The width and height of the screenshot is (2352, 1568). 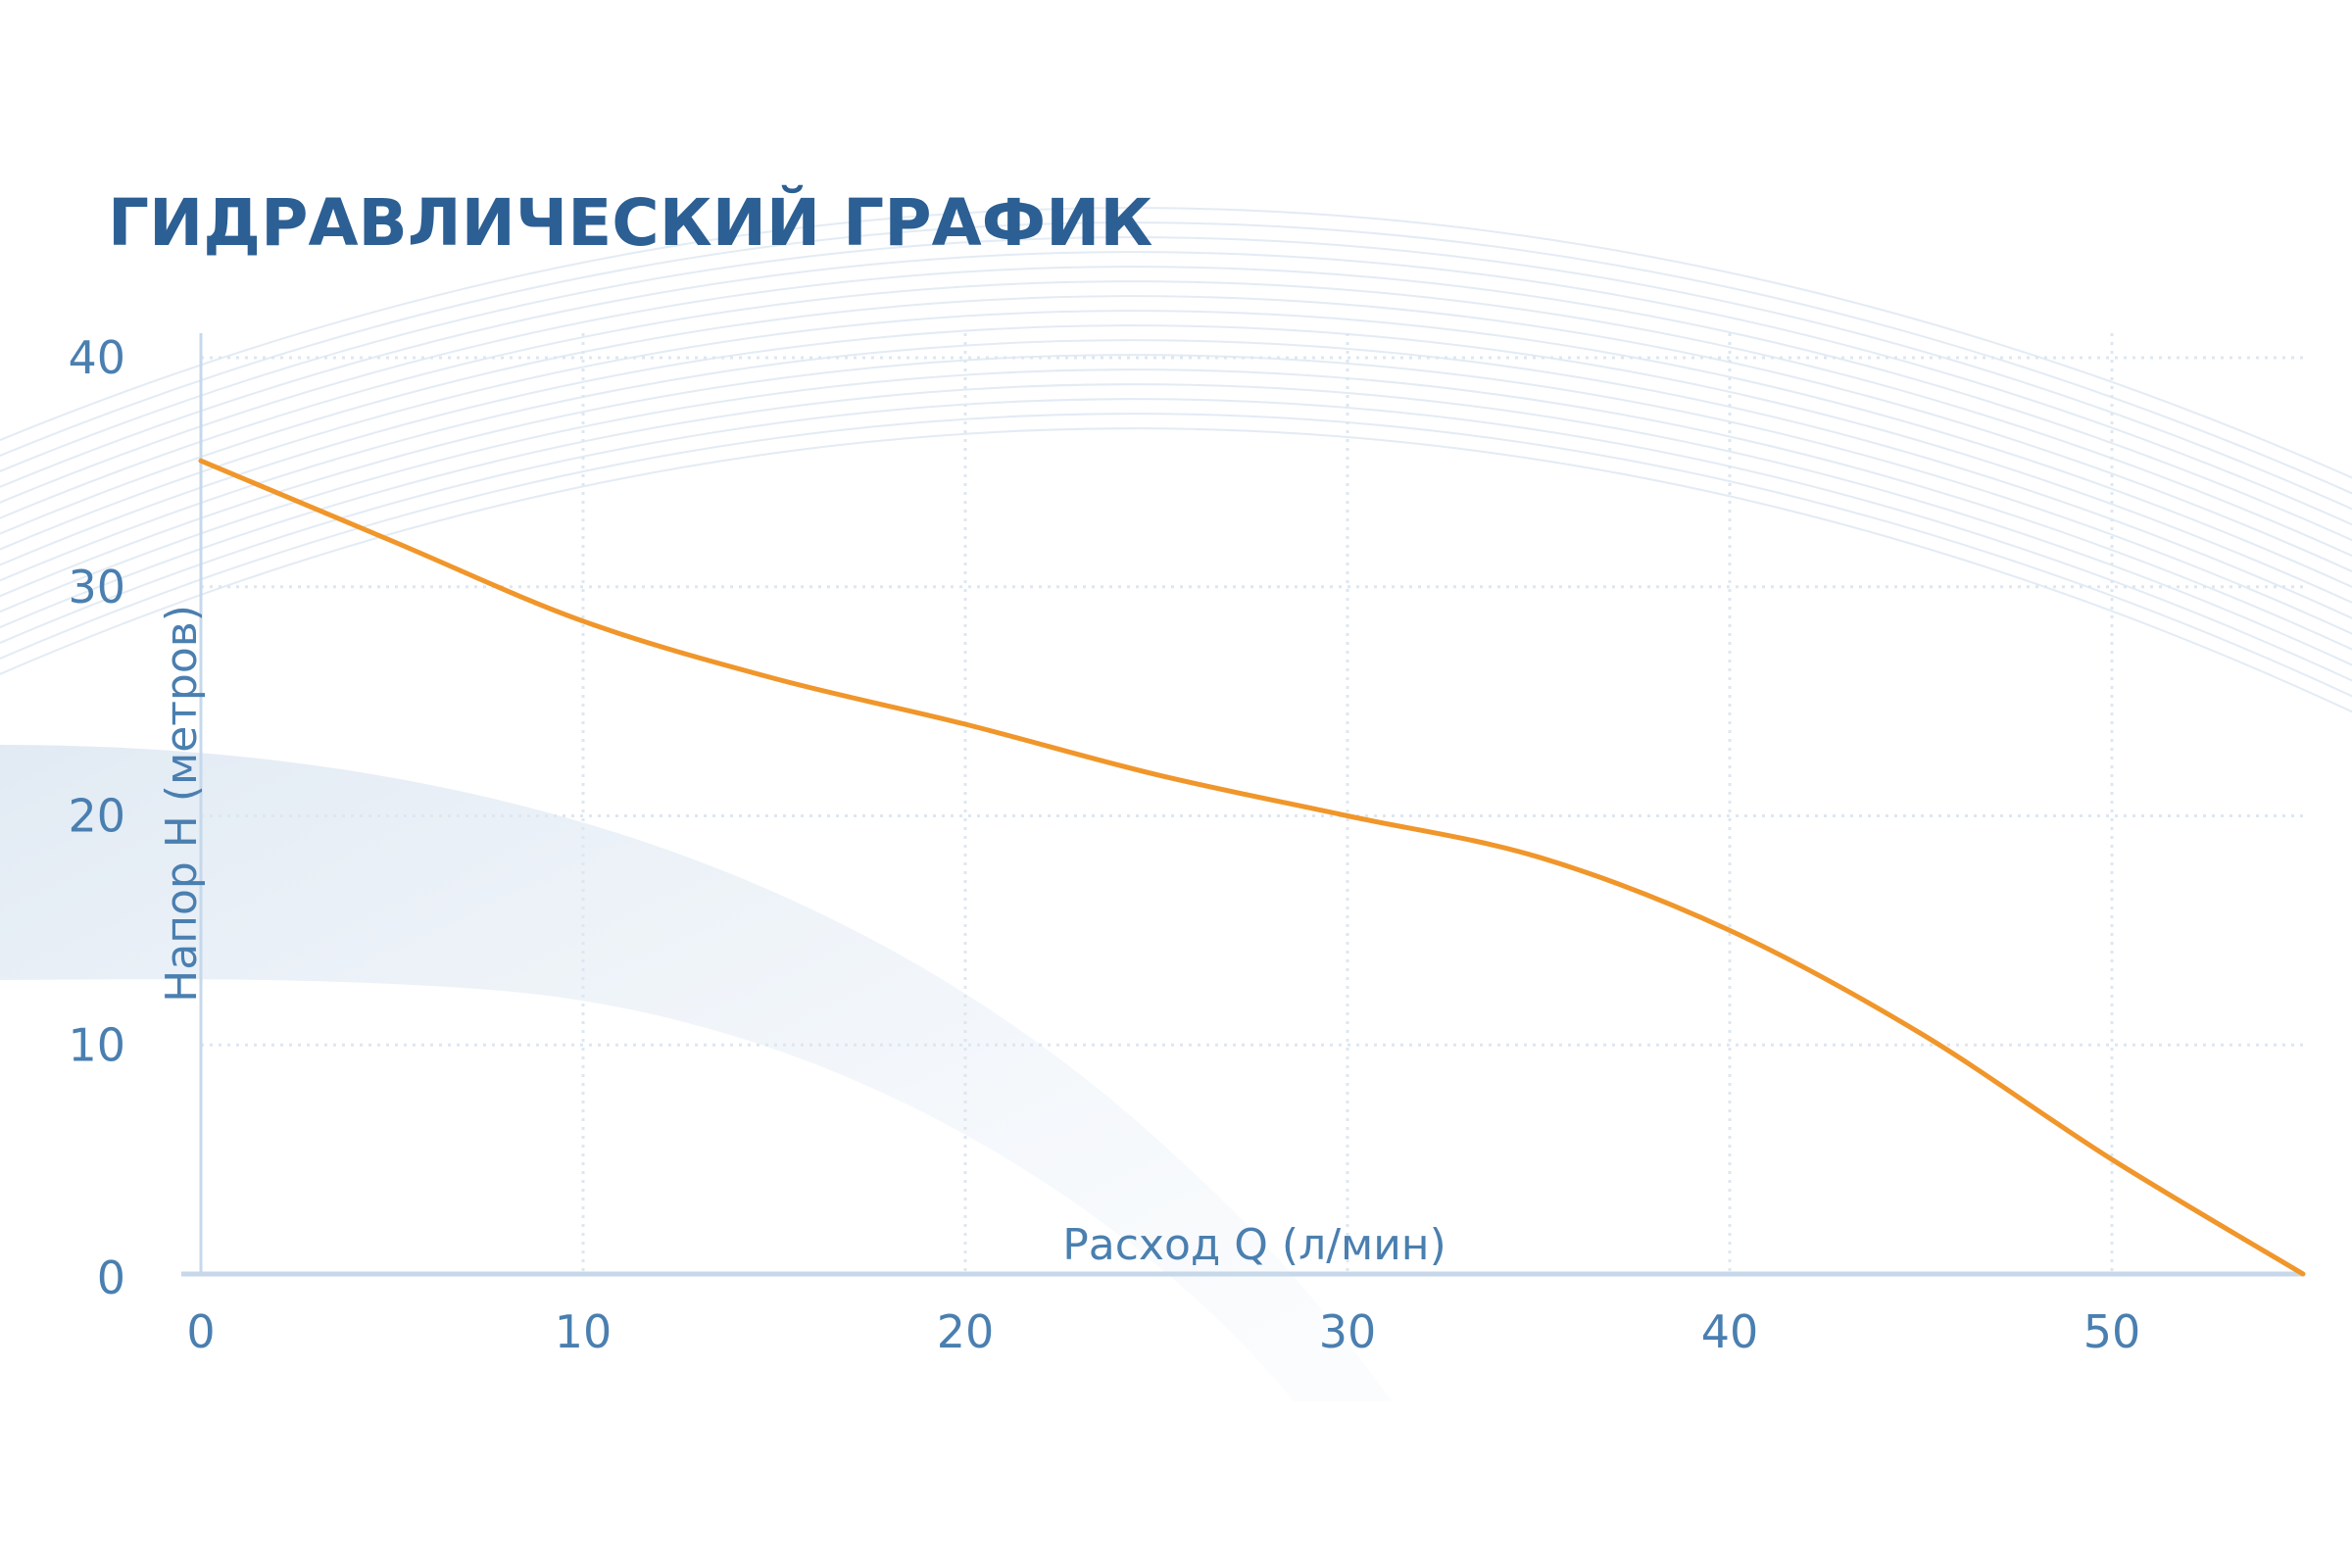 What do you see at coordinates (96, 816) in the screenshot?
I see `y-tick-label: 20` at bounding box center [96, 816].